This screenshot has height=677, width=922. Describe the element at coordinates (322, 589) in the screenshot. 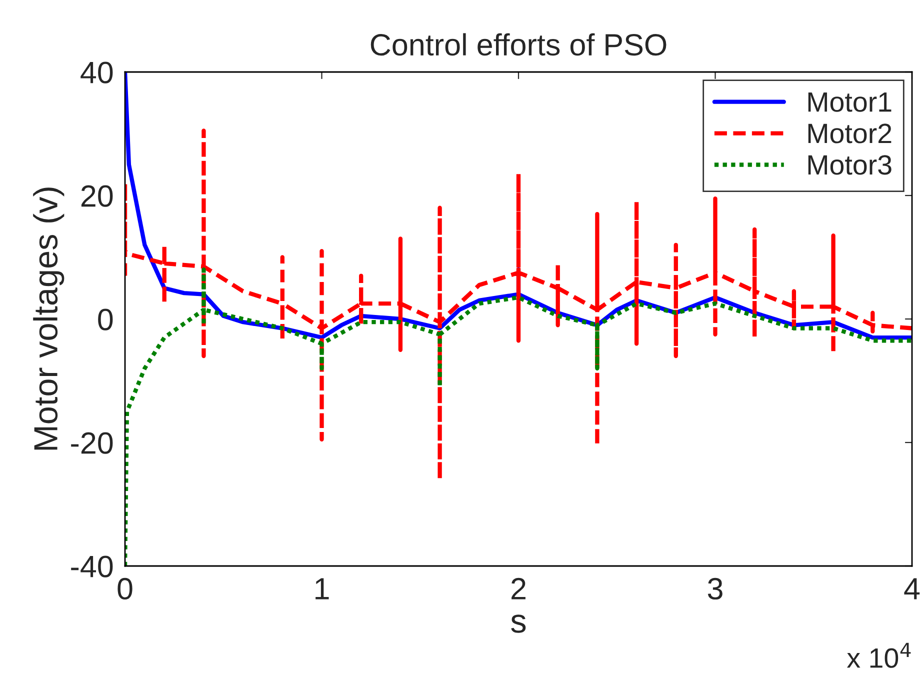

I see `x-tick-label: 1` at that location.